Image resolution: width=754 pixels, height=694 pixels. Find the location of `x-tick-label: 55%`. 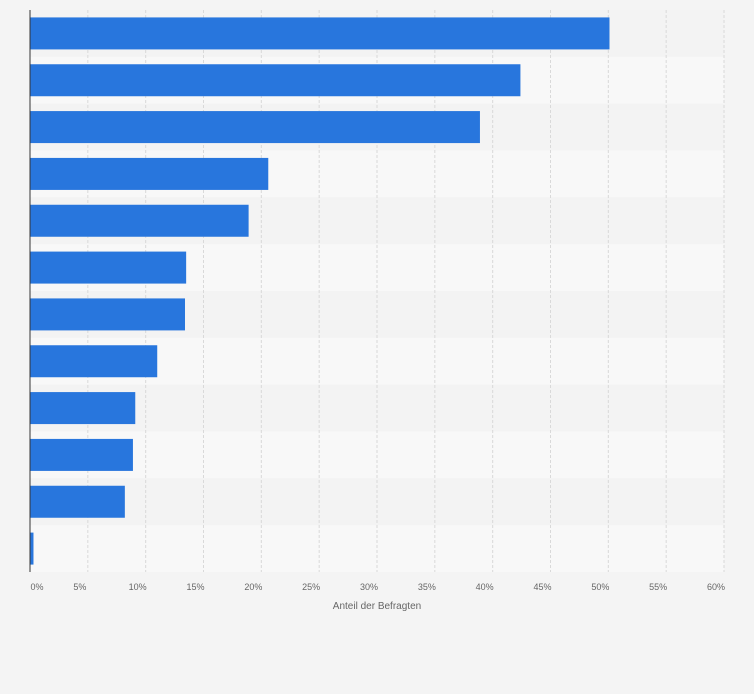

x-tick-label: 55% is located at coordinates (658, 587).